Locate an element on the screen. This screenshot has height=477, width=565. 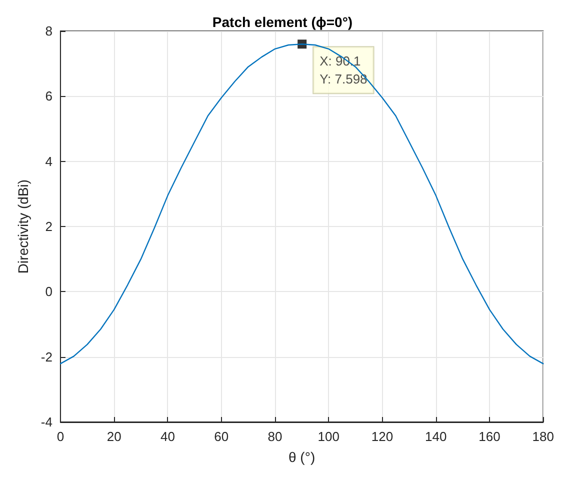
y-tick-label: -4 is located at coordinates (46, 422).